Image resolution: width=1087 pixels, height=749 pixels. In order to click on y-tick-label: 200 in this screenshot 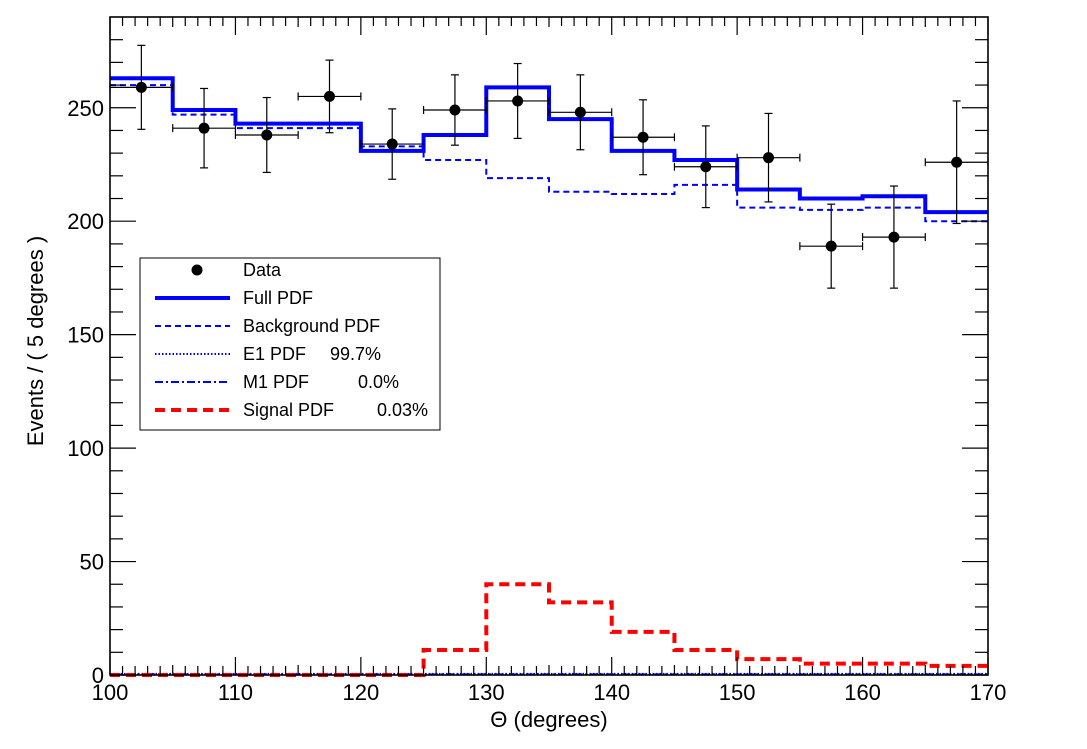, I will do `click(85, 221)`.